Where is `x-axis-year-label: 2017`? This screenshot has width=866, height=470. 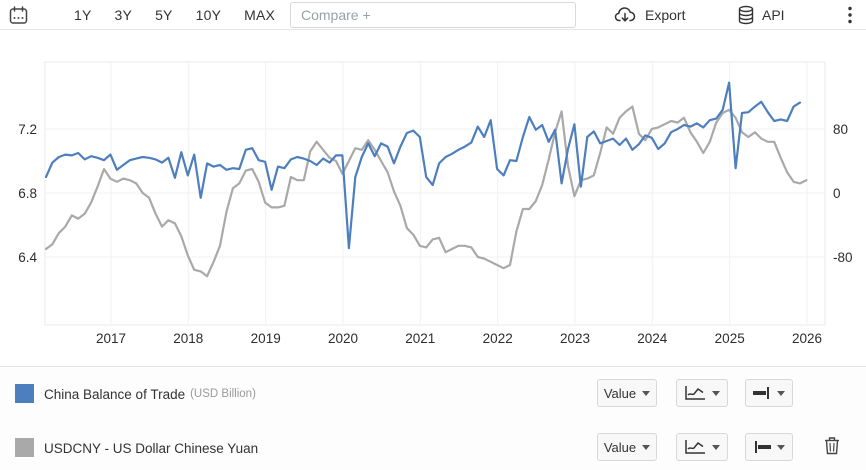
x-axis-year-label: 2017 is located at coordinates (111, 338).